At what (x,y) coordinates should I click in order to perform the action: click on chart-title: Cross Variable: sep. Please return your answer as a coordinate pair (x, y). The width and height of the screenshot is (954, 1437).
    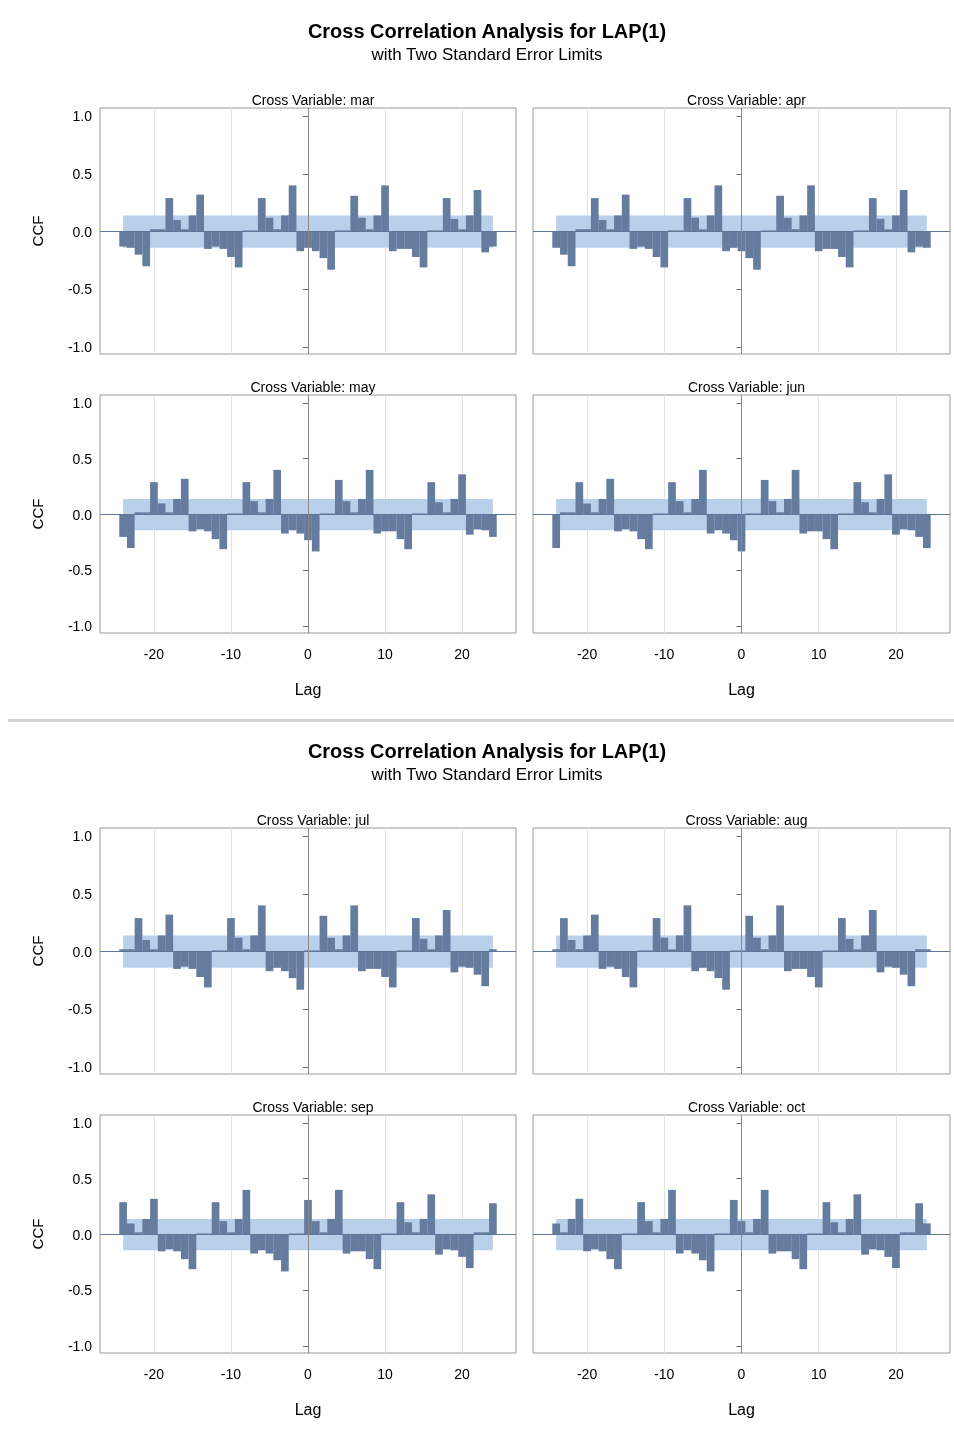
    Looking at the image, I should click on (313, 1107).